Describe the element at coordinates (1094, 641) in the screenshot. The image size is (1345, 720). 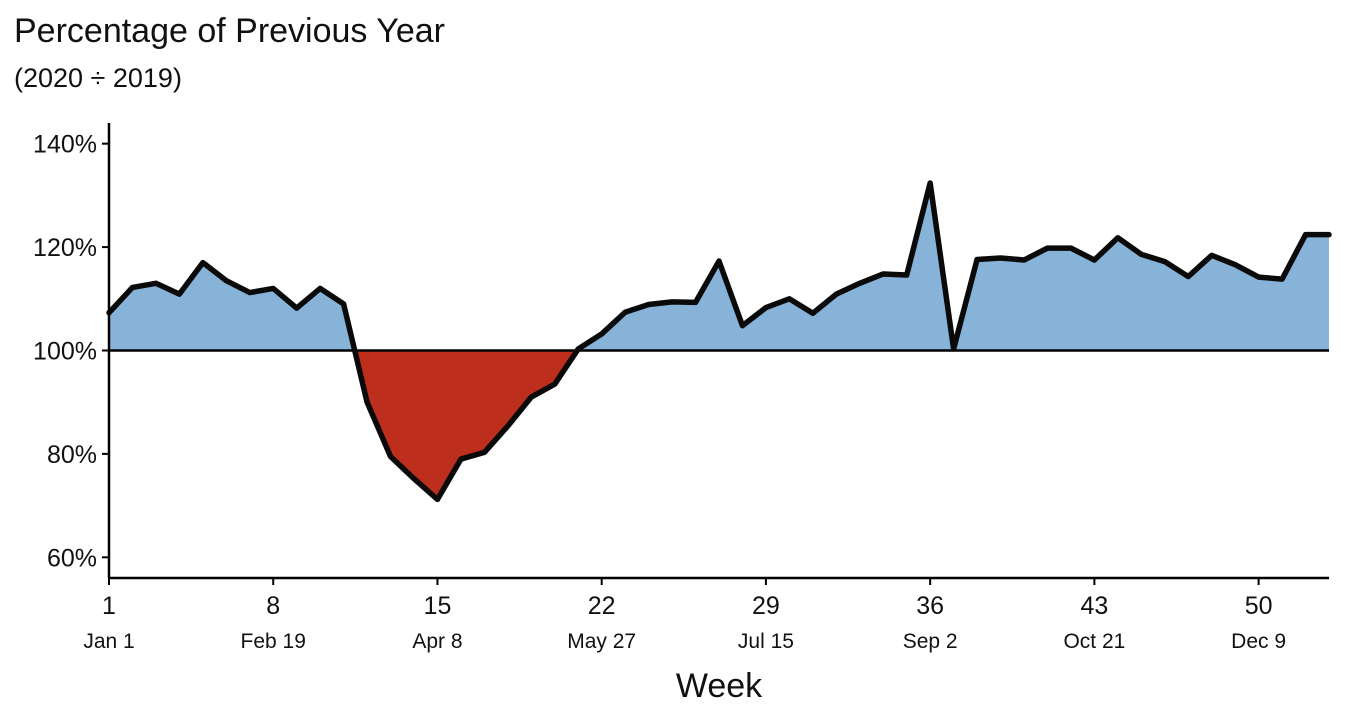
I see `x-tick-date-label: Oct 21` at that location.